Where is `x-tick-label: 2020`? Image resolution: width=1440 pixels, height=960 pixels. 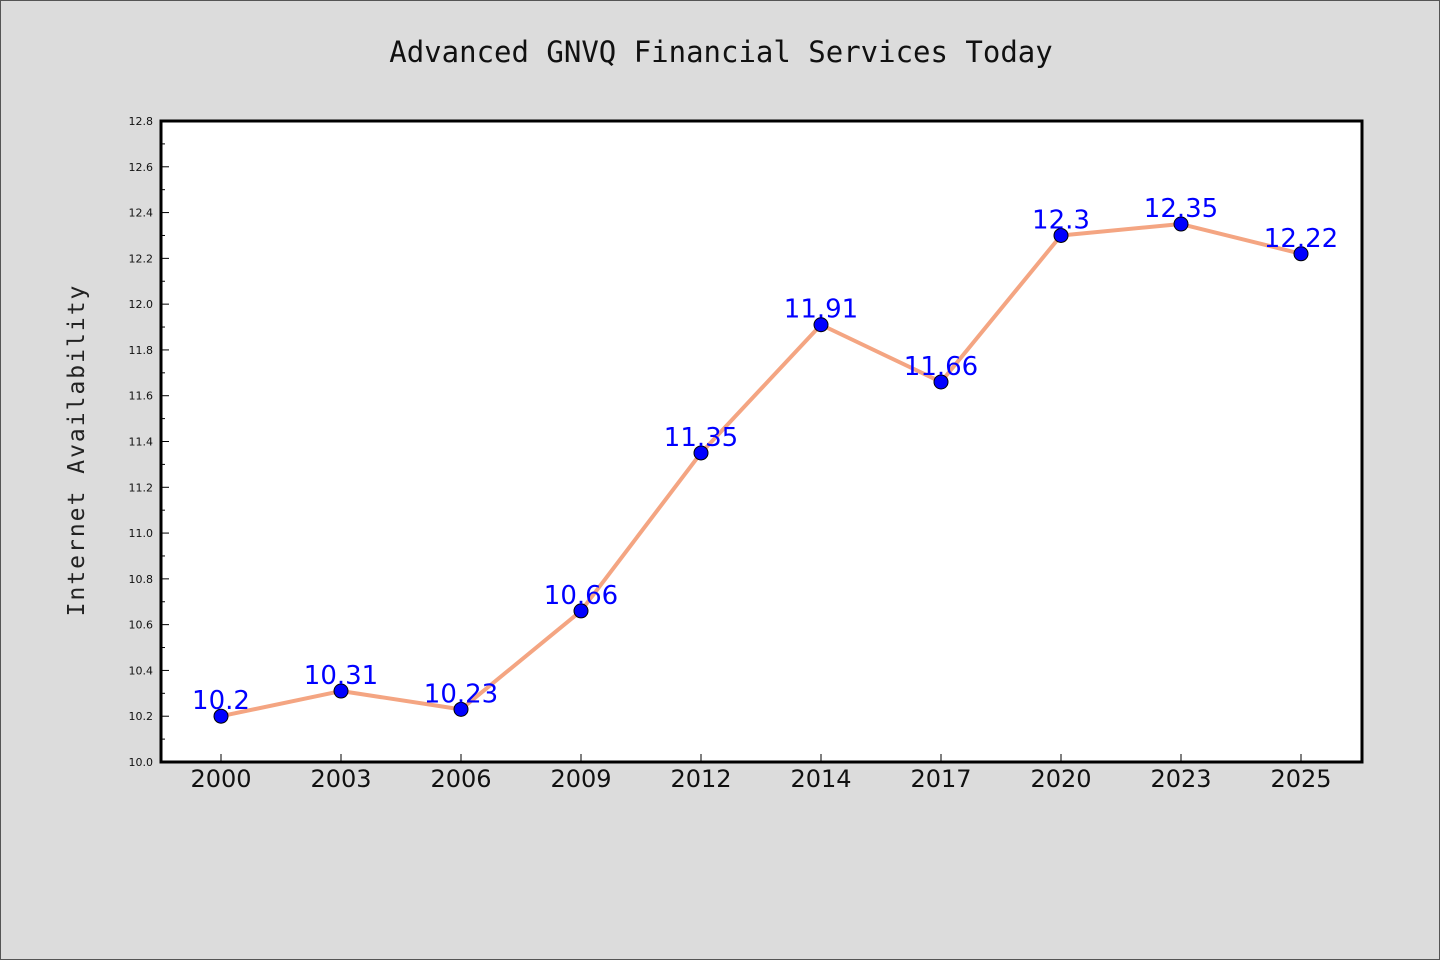 x-tick-label: 2020 is located at coordinates (1060, 779).